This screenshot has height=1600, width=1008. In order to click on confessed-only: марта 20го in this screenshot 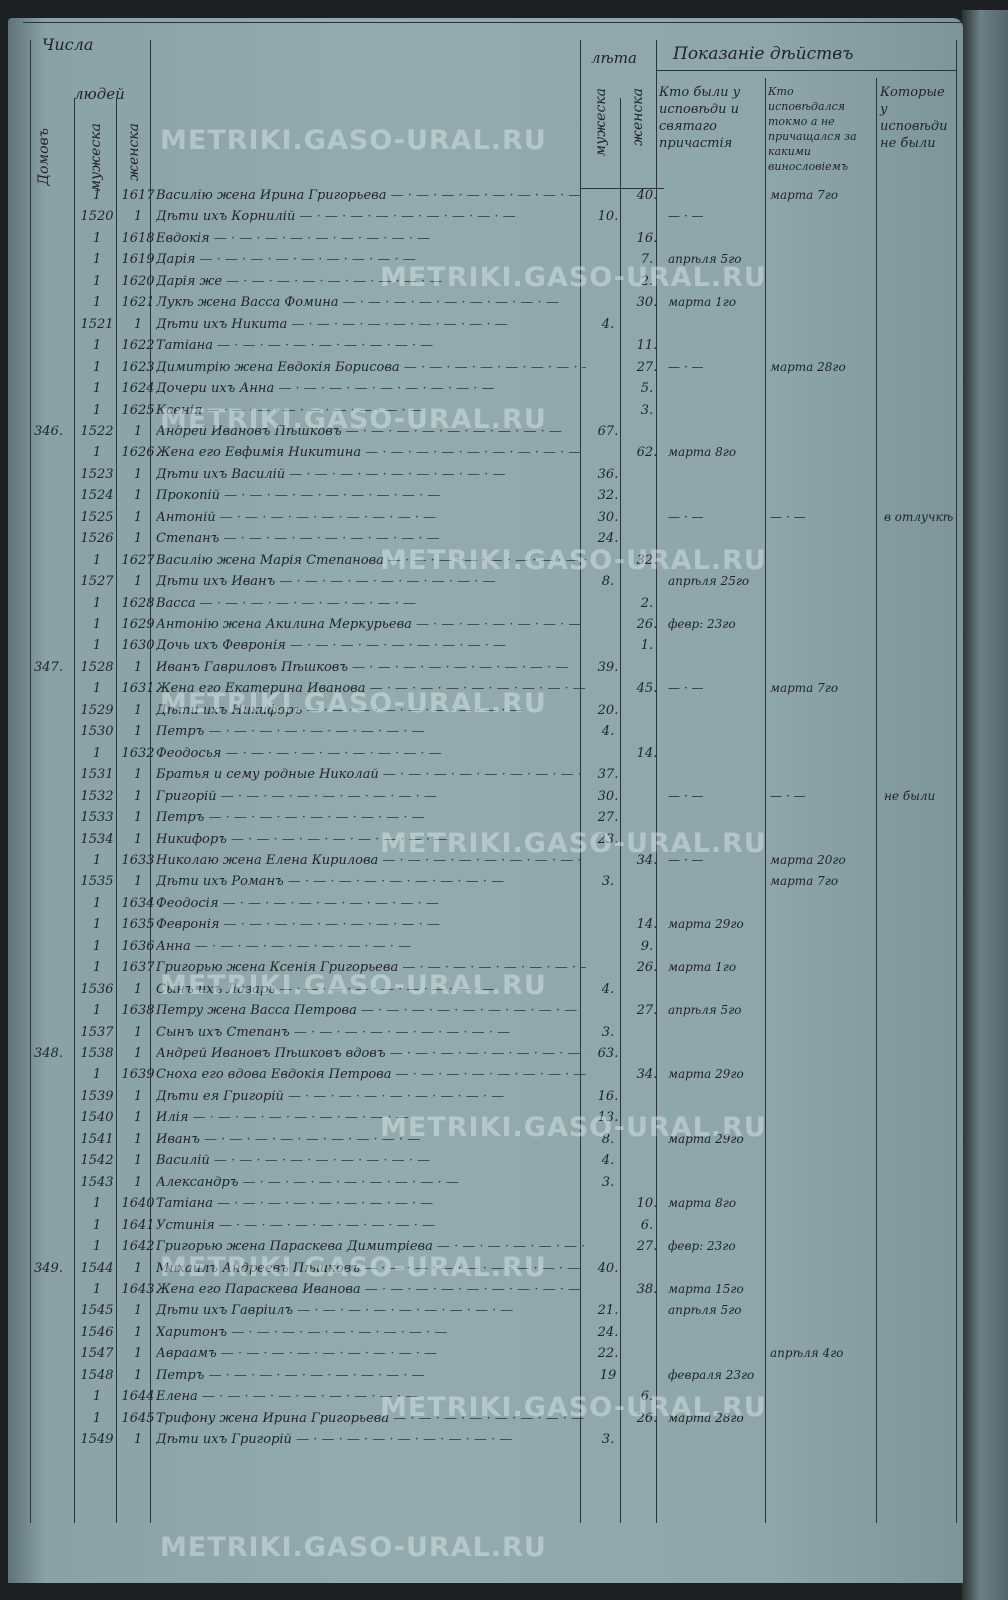, I will do `click(808, 859)`.